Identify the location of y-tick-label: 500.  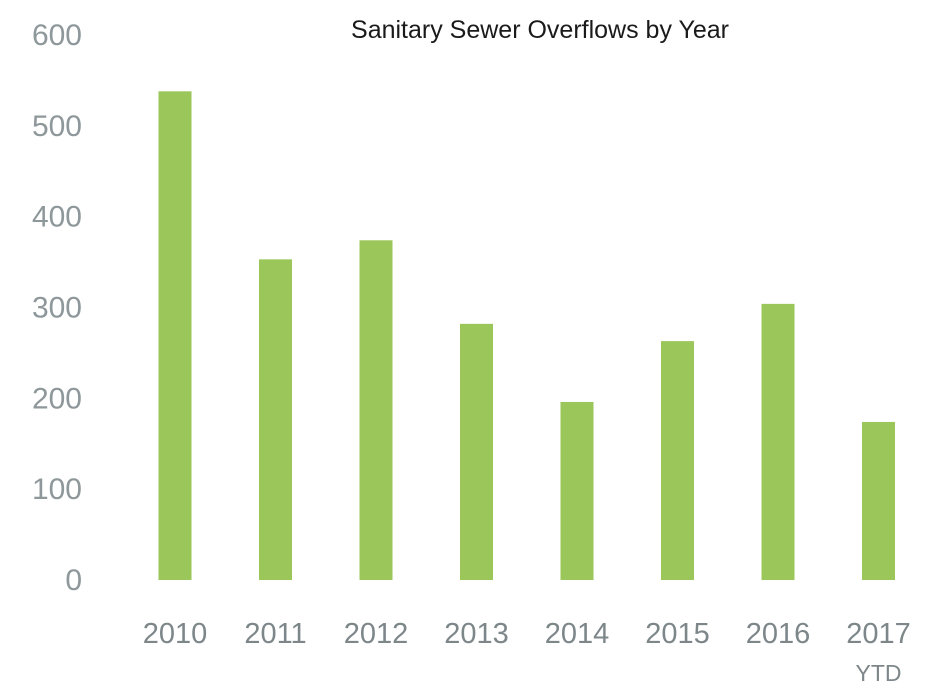
(57, 126).